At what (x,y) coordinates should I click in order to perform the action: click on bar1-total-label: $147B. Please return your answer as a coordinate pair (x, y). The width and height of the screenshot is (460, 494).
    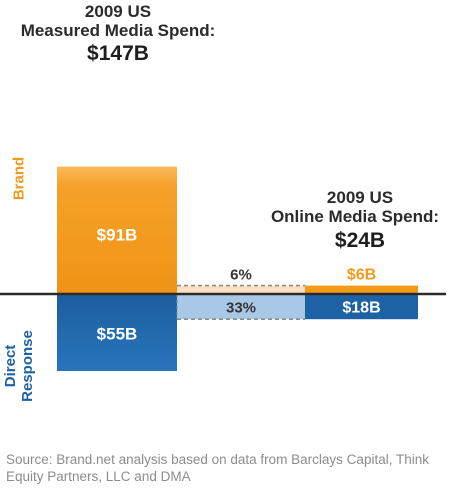
    Looking at the image, I should click on (118, 53).